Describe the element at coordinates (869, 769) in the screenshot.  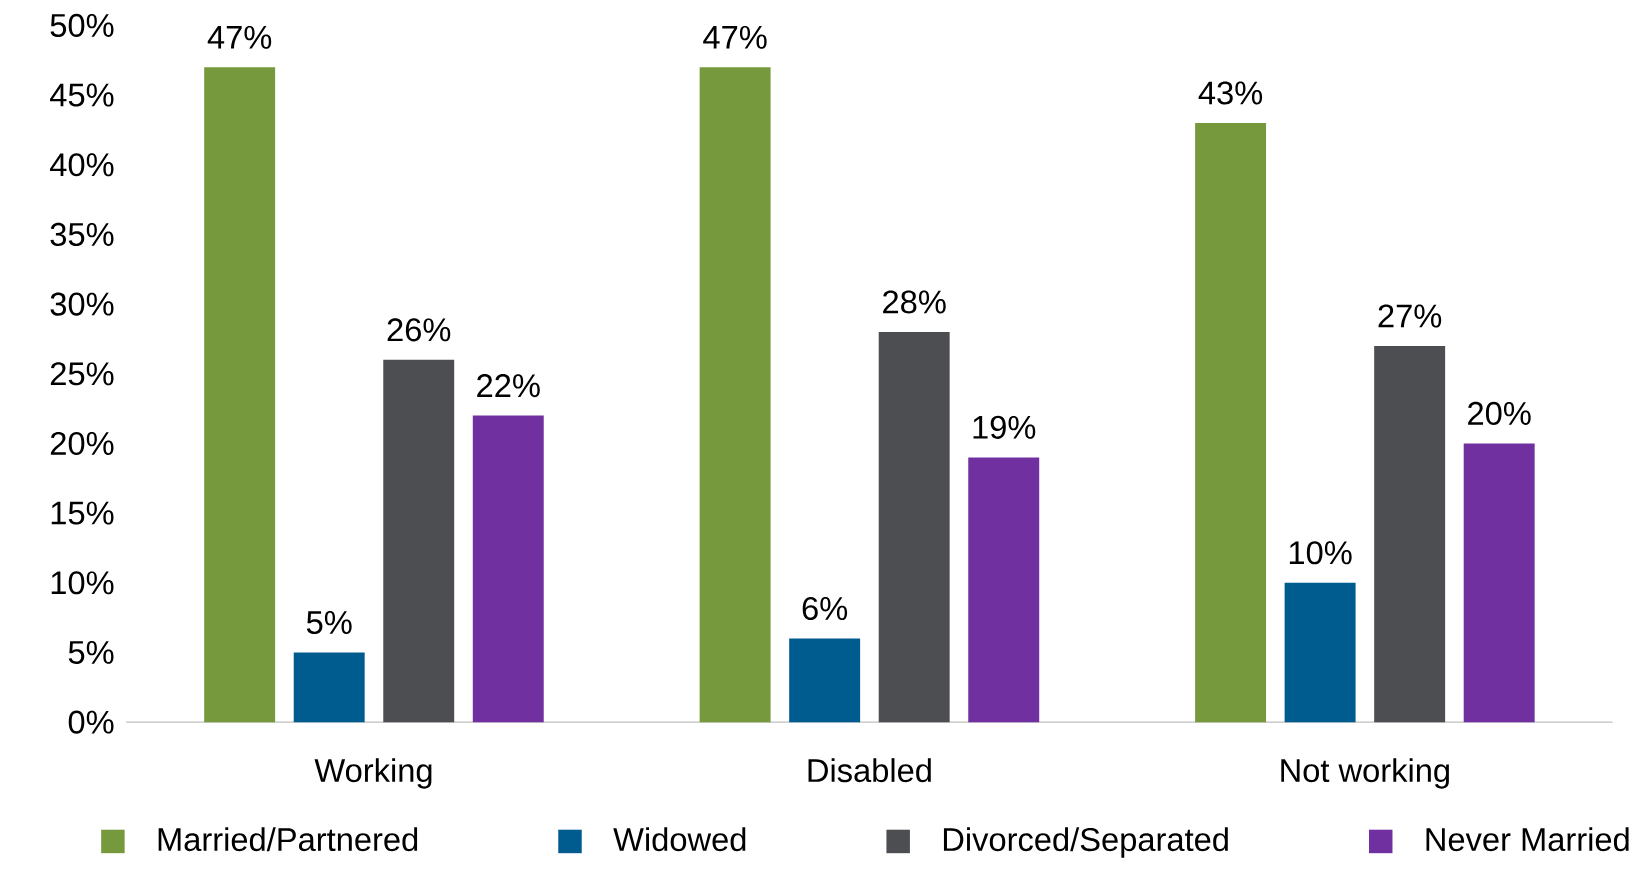
I see `x-tick-label: Disabled` at that location.